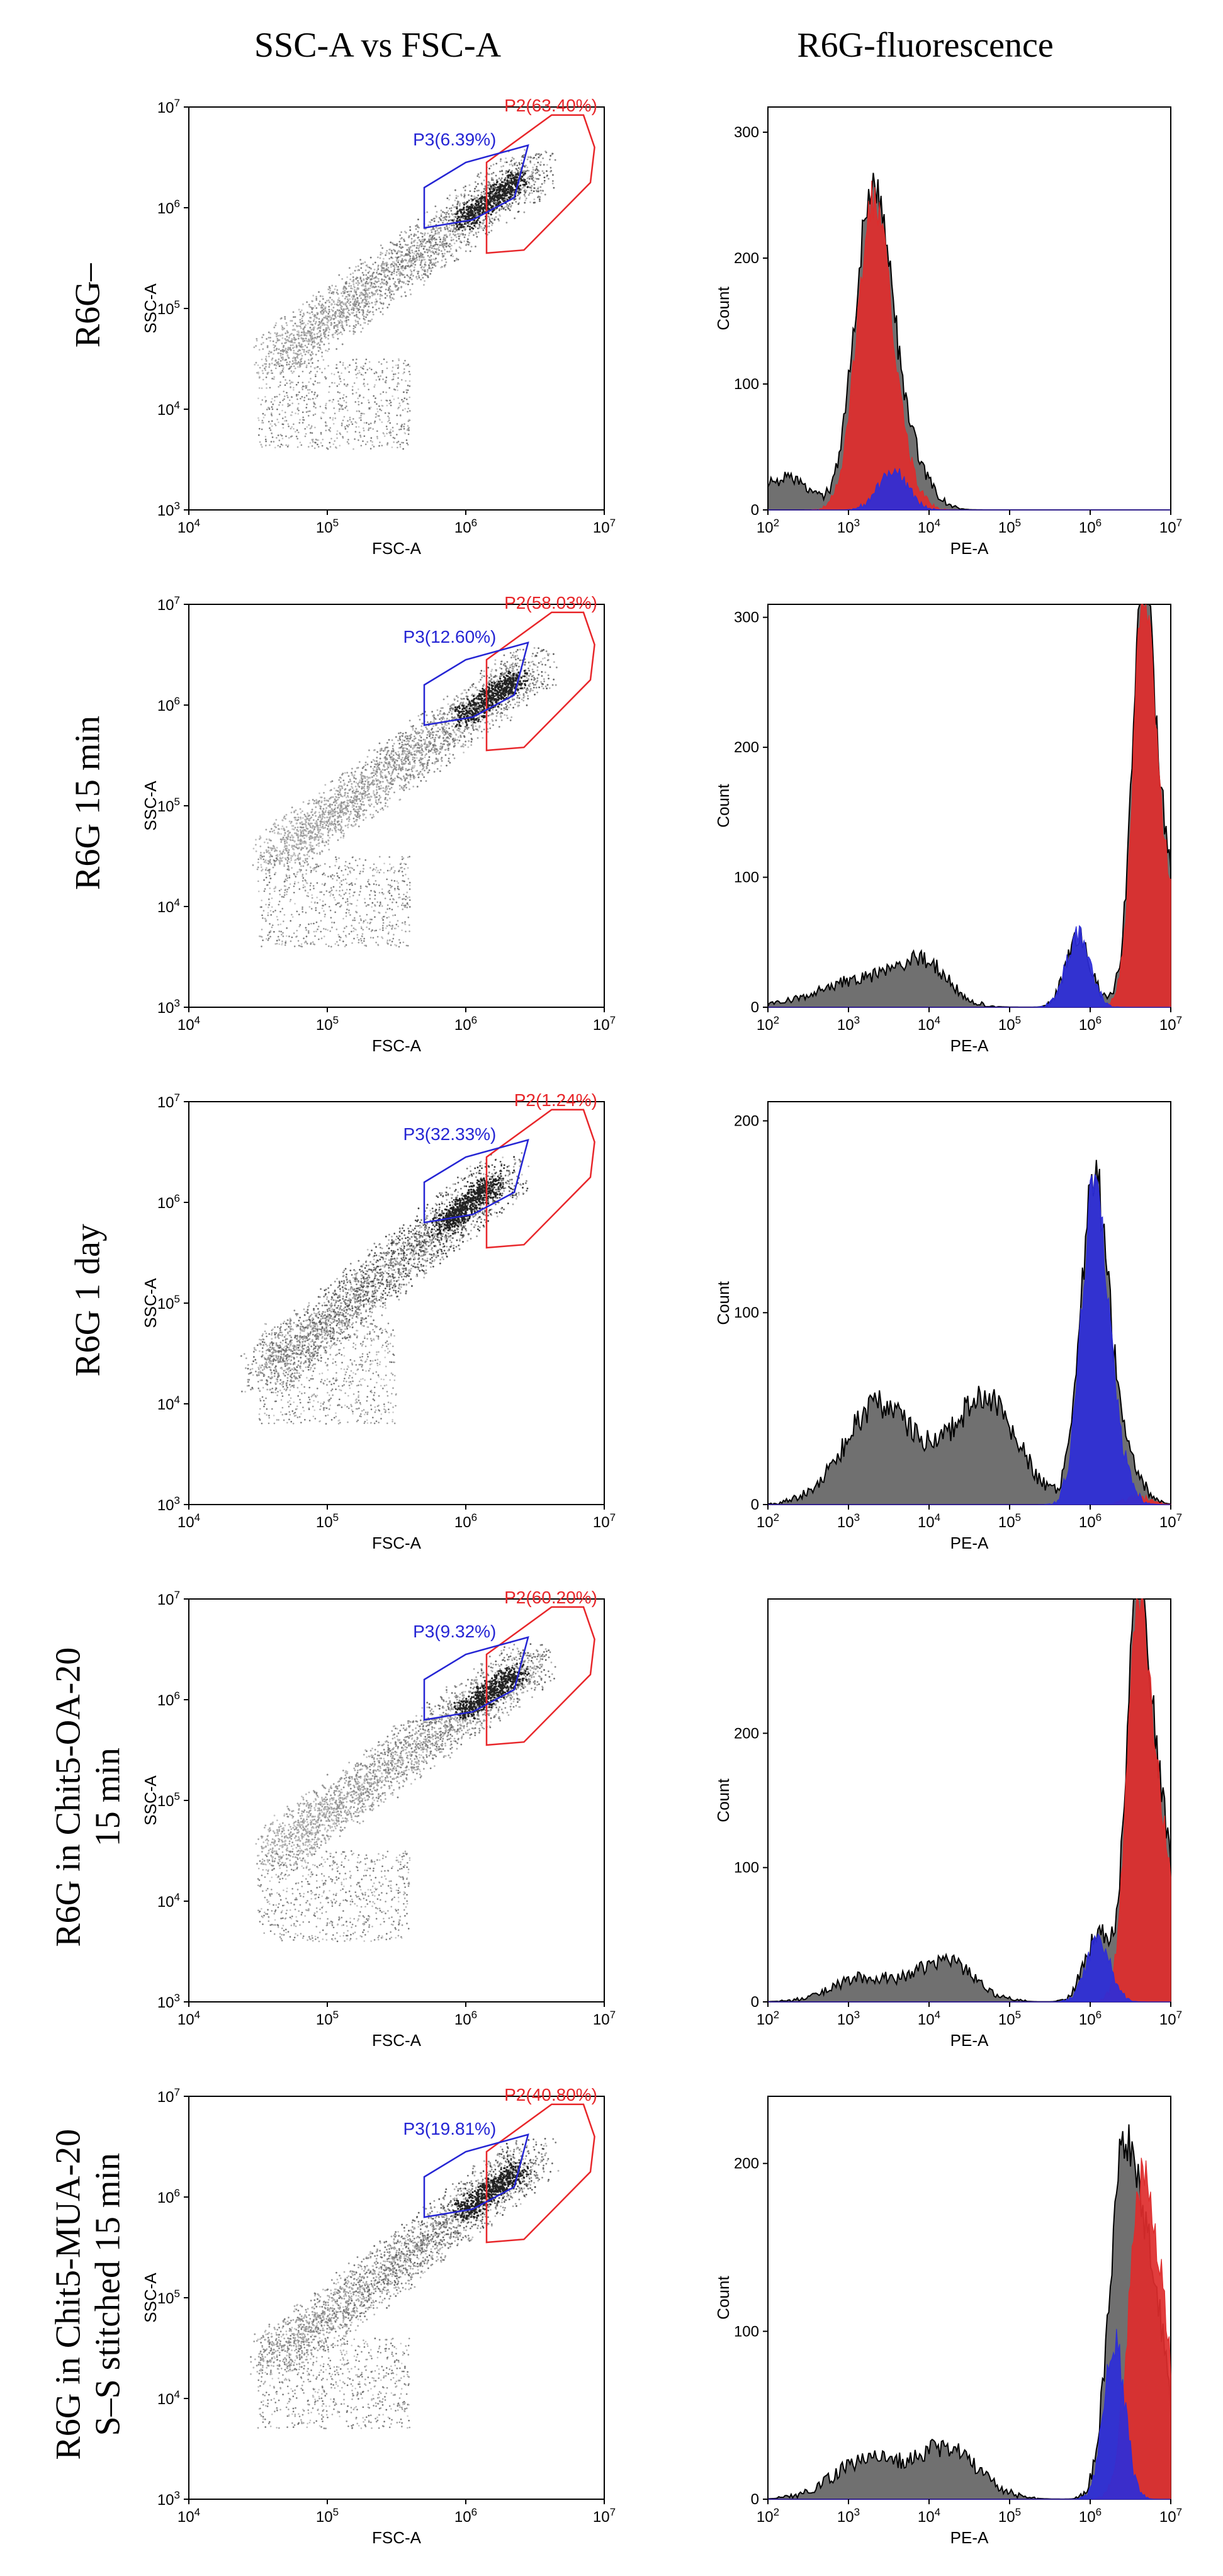  I want to click on row-label: R6G in Chit5-OA-20 15 min, so click(87, 1797).